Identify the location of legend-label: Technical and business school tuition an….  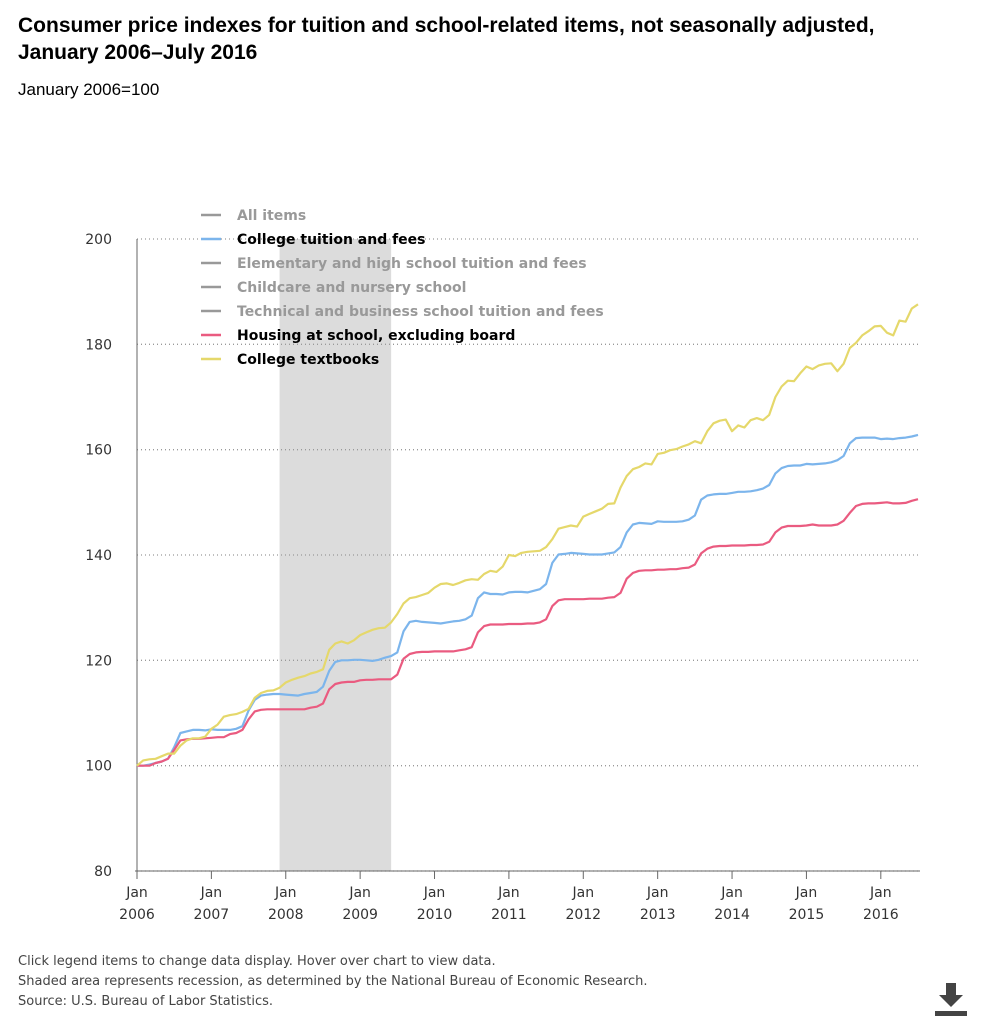
(420, 312).